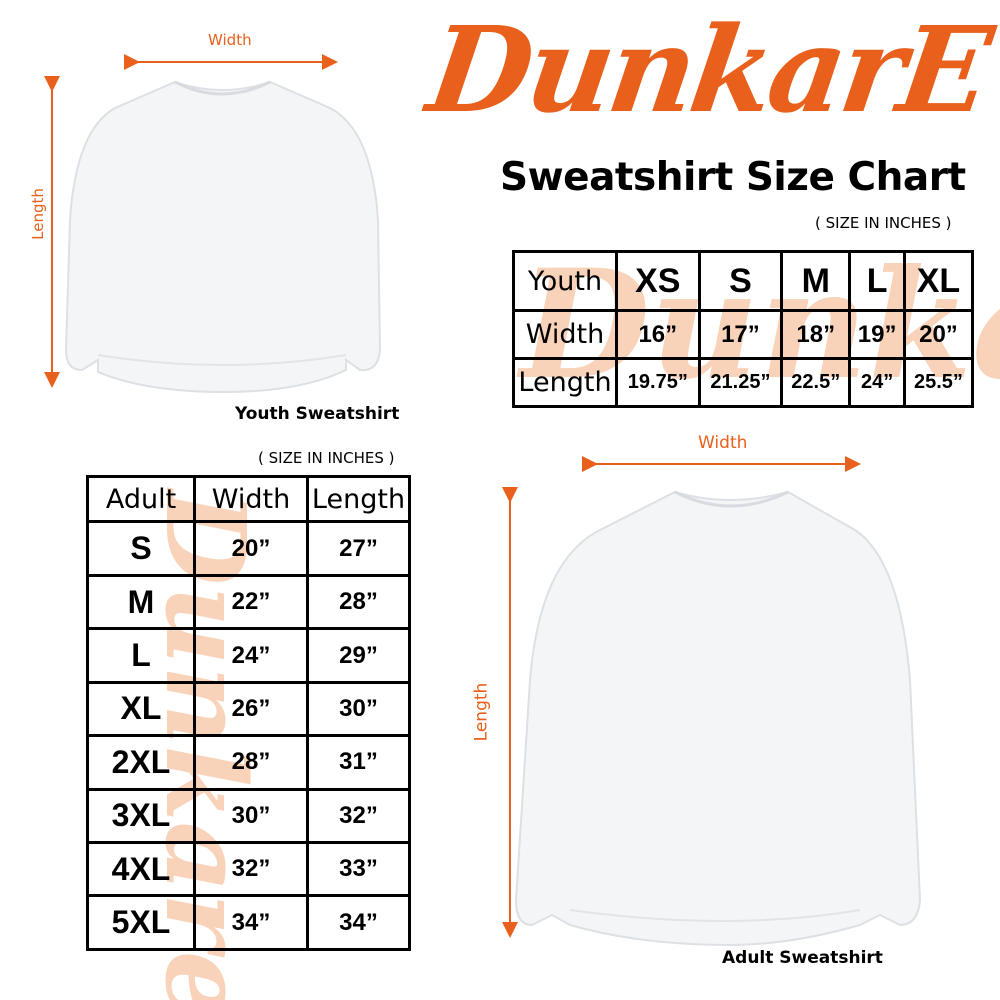 The width and height of the screenshot is (1000, 1000). What do you see at coordinates (251, 709) in the screenshot?
I see `table-cell: 26”` at bounding box center [251, 709].